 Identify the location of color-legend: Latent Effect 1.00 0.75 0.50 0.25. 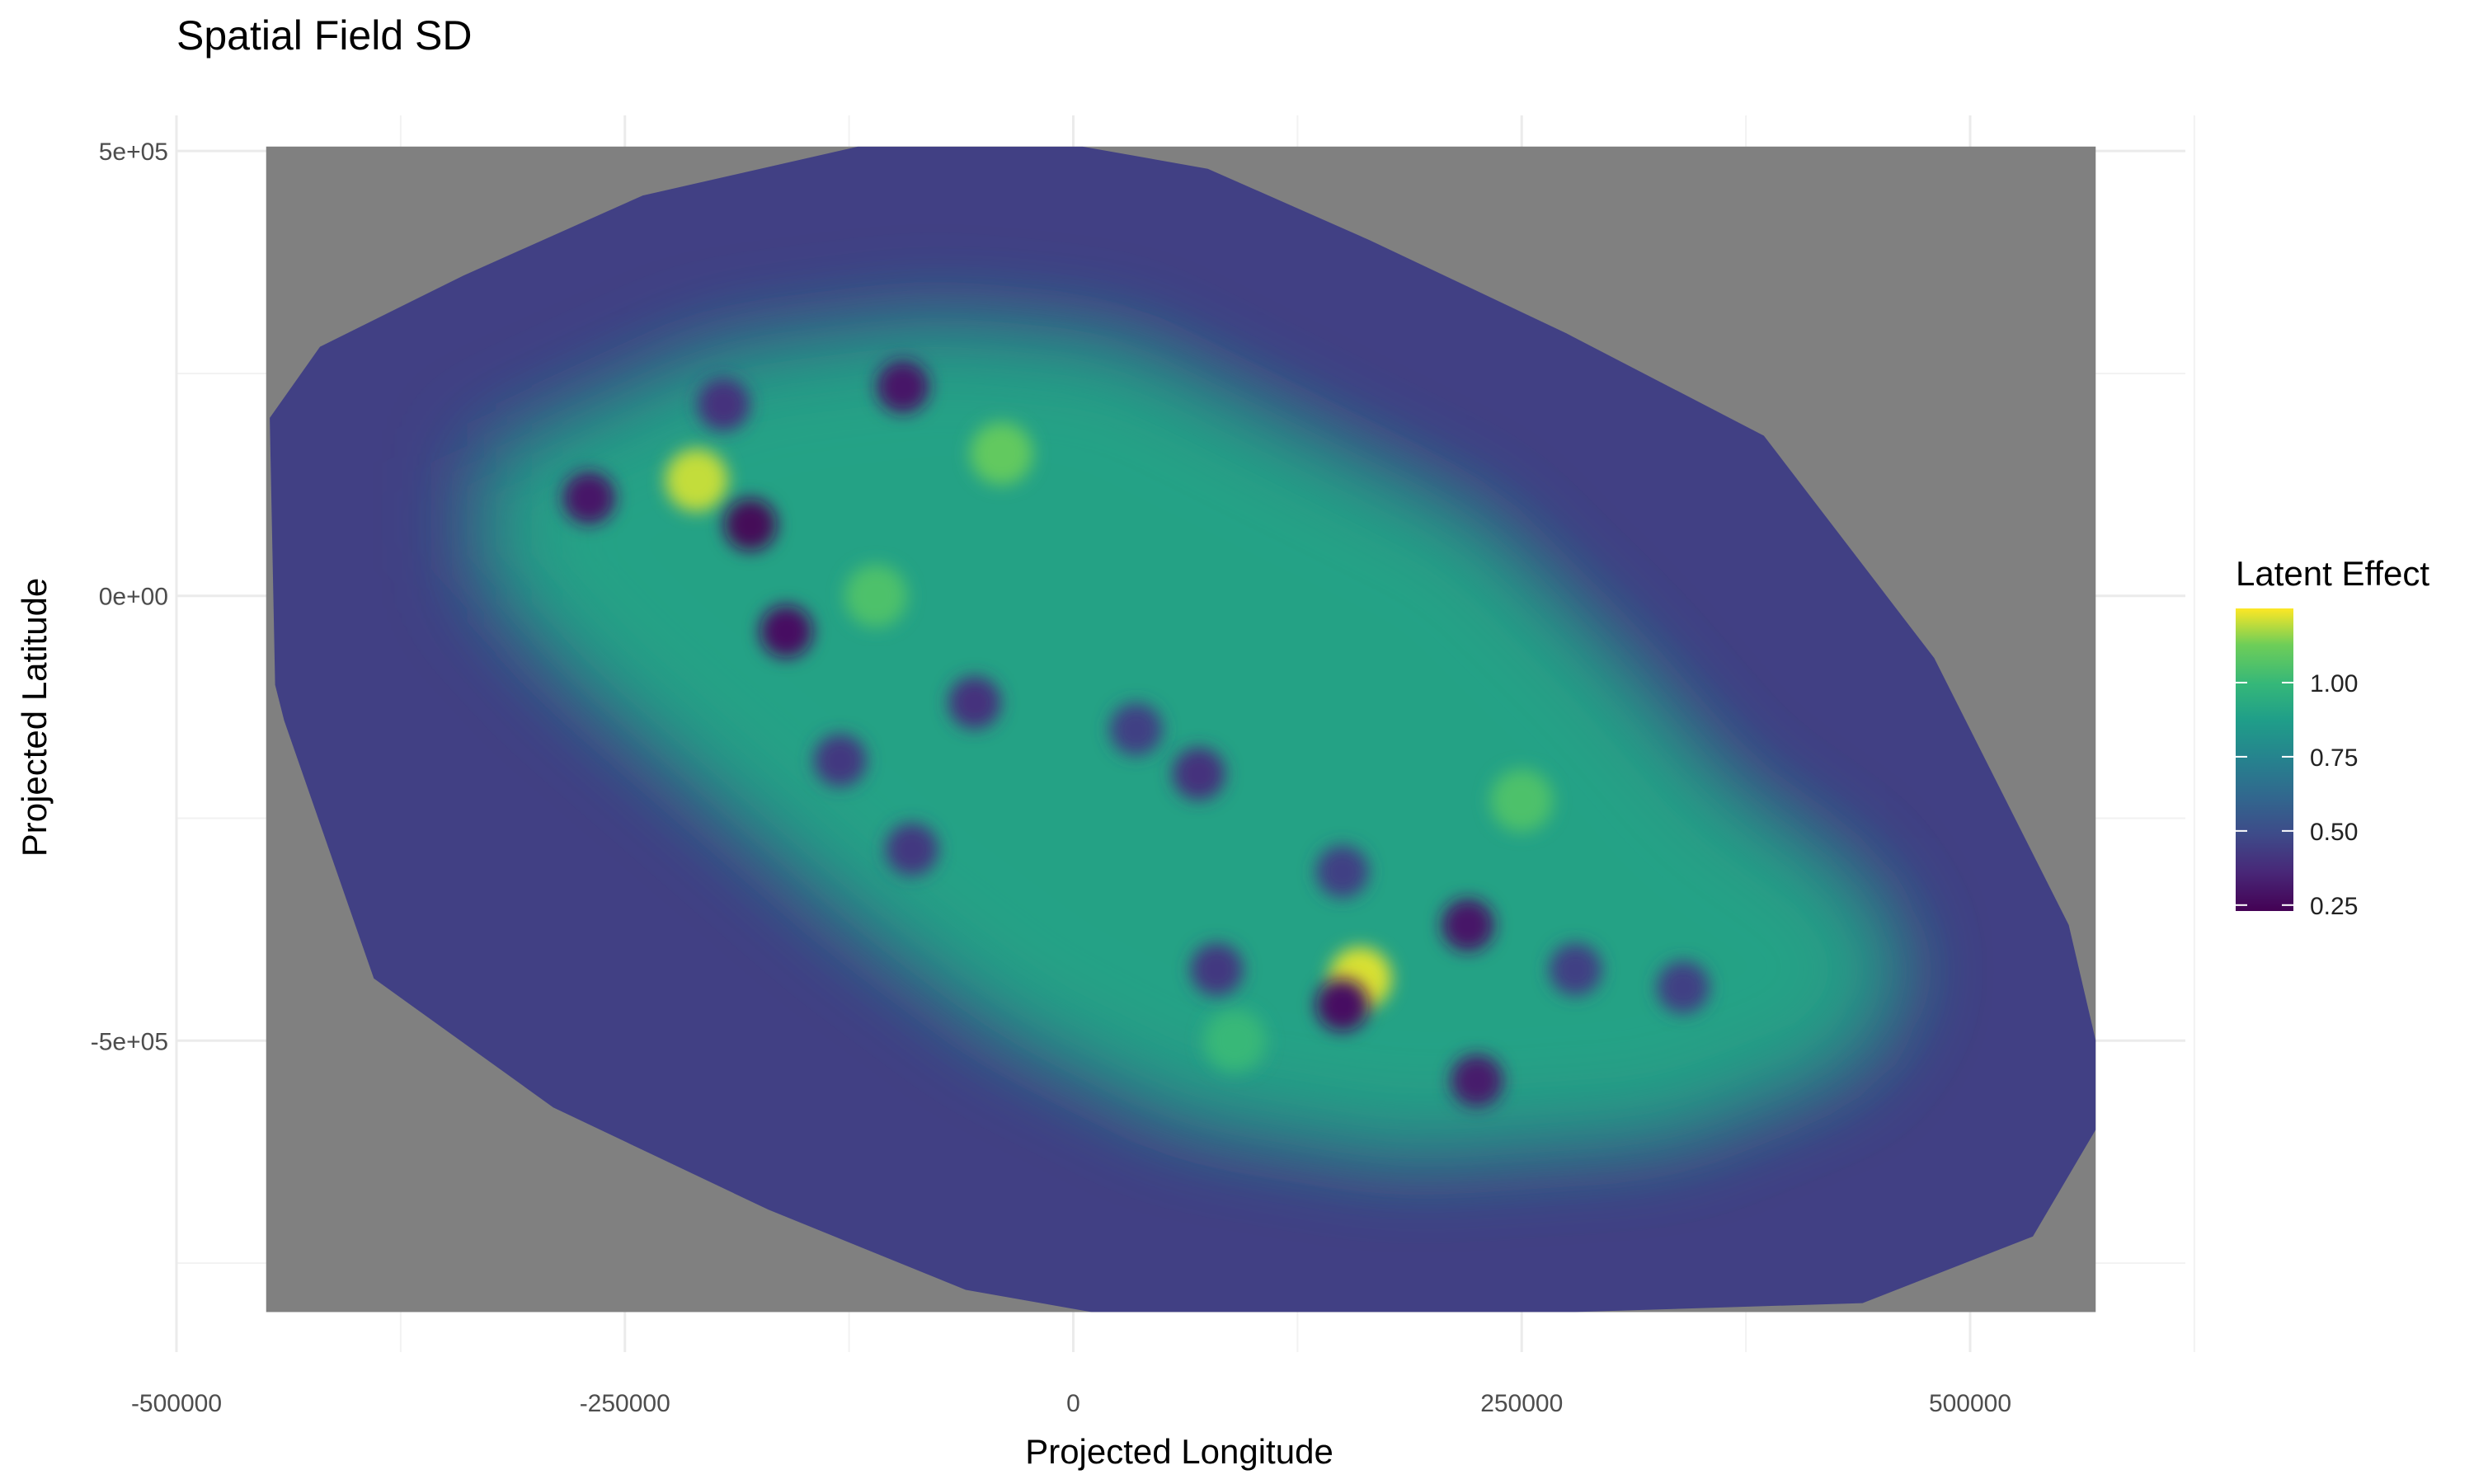
(2332, 737).